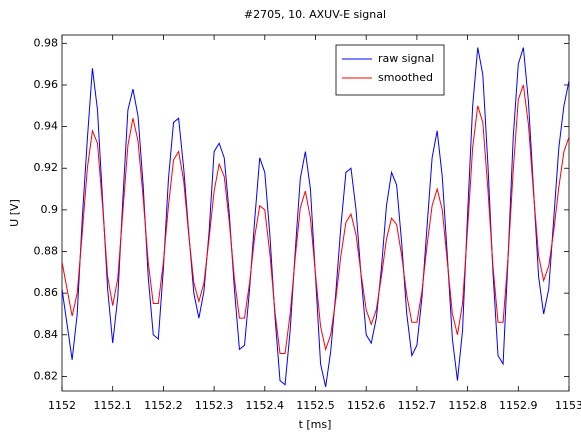 This screenshot has height=433, width=581. What do you see at coordinates (14, 213) in the screenshot?
I see `y-axis-label: U [V]` at bounding box center [14, 213].